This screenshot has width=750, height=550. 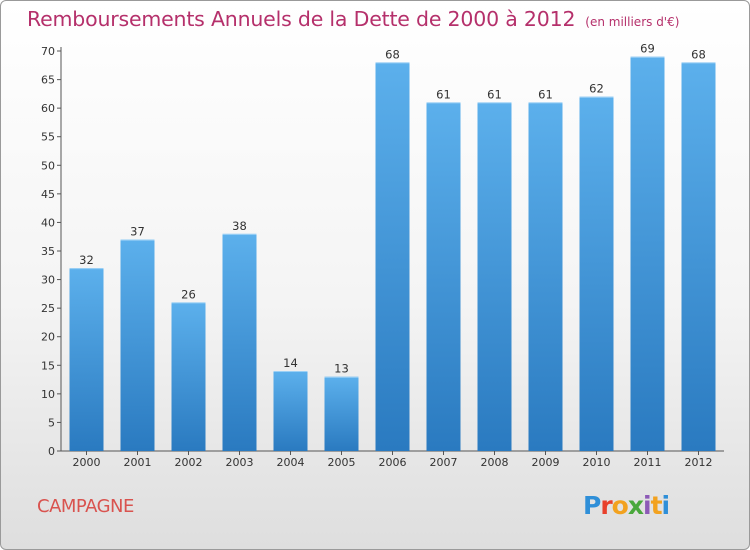 I want to click on y-tick-label: 70, so click(x=48, y=51).